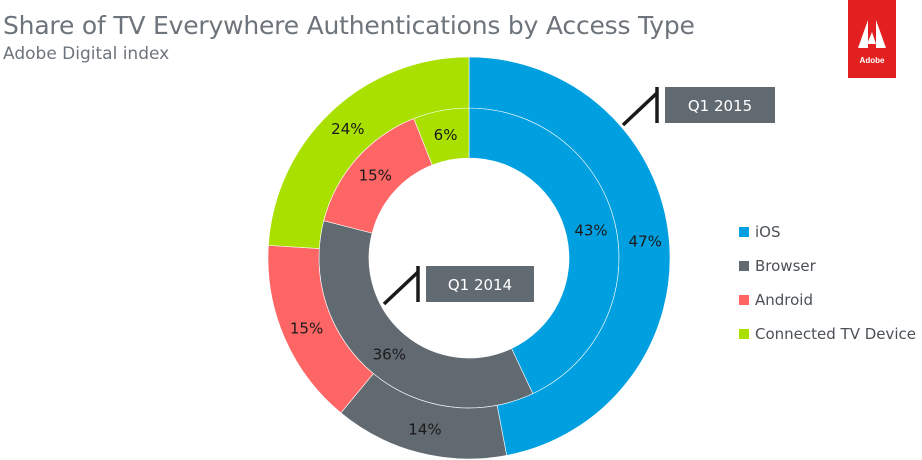 This screenshot has width=922, height=460. Describe the element at coordinates (645, 241) in the screenshot. I see `slice-label-outer-ios: 47%` at that location.